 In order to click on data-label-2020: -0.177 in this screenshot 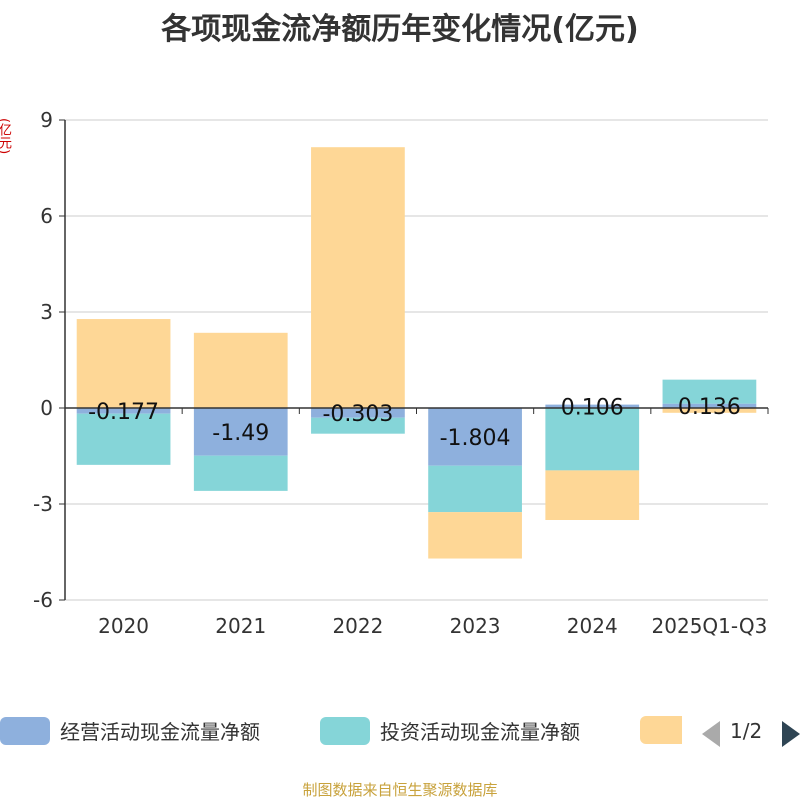, I will do `click(123, 412)`.